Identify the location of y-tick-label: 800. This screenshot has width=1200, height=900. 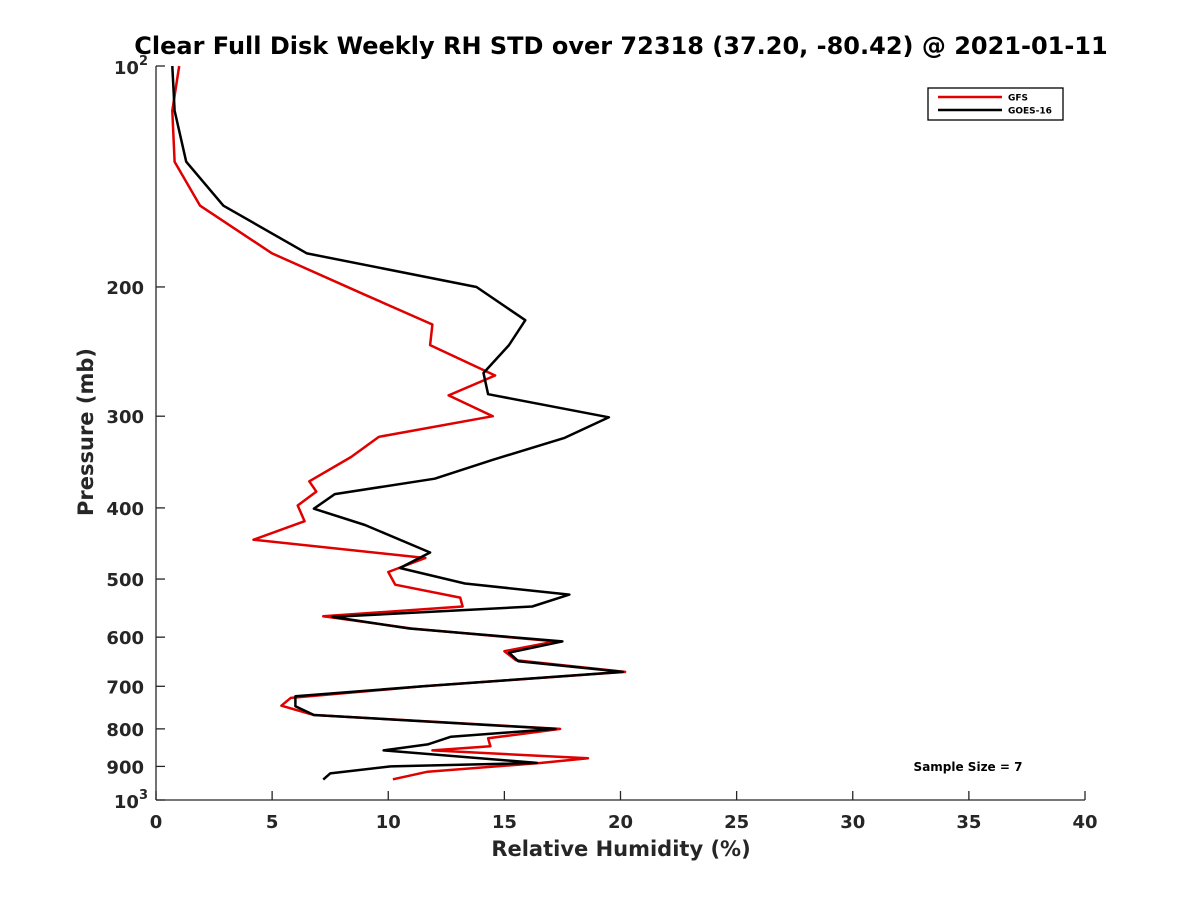
(125, 730).